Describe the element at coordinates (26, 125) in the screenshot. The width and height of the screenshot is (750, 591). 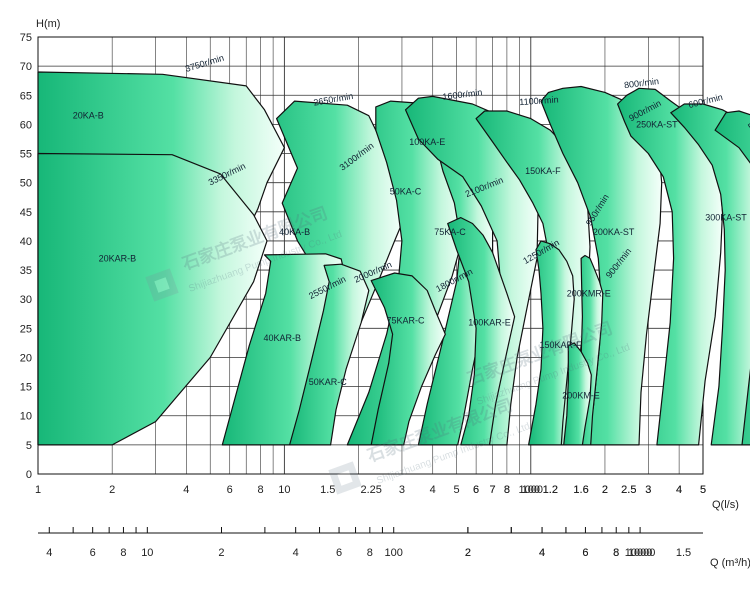
I see `y-tick-label: 60` at that location.